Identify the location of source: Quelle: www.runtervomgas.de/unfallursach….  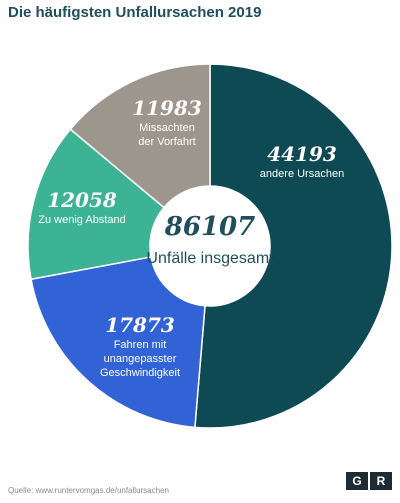
(88, 490).